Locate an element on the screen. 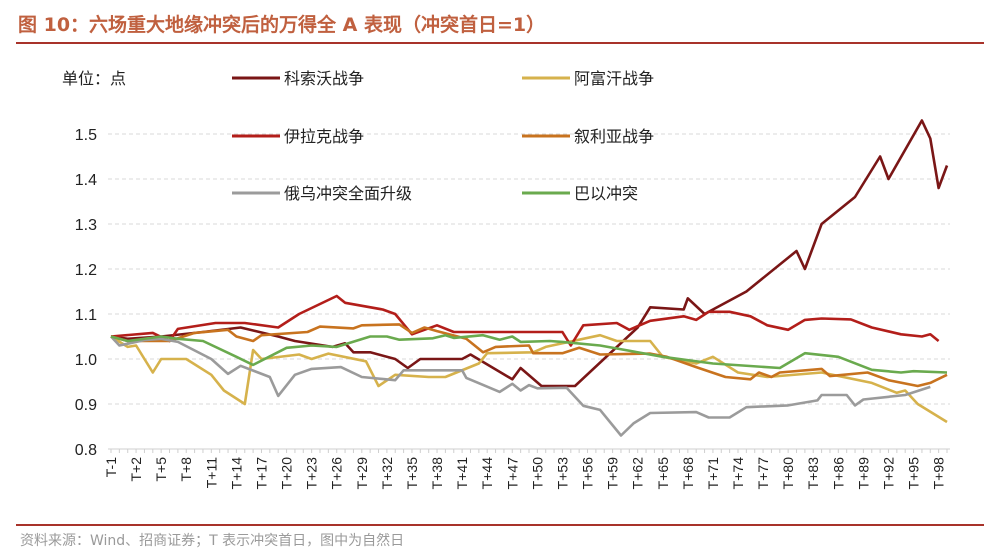 This screenshot has width=984, height=558. x-tick-label: T+38 is located at coordinates (437, 473).